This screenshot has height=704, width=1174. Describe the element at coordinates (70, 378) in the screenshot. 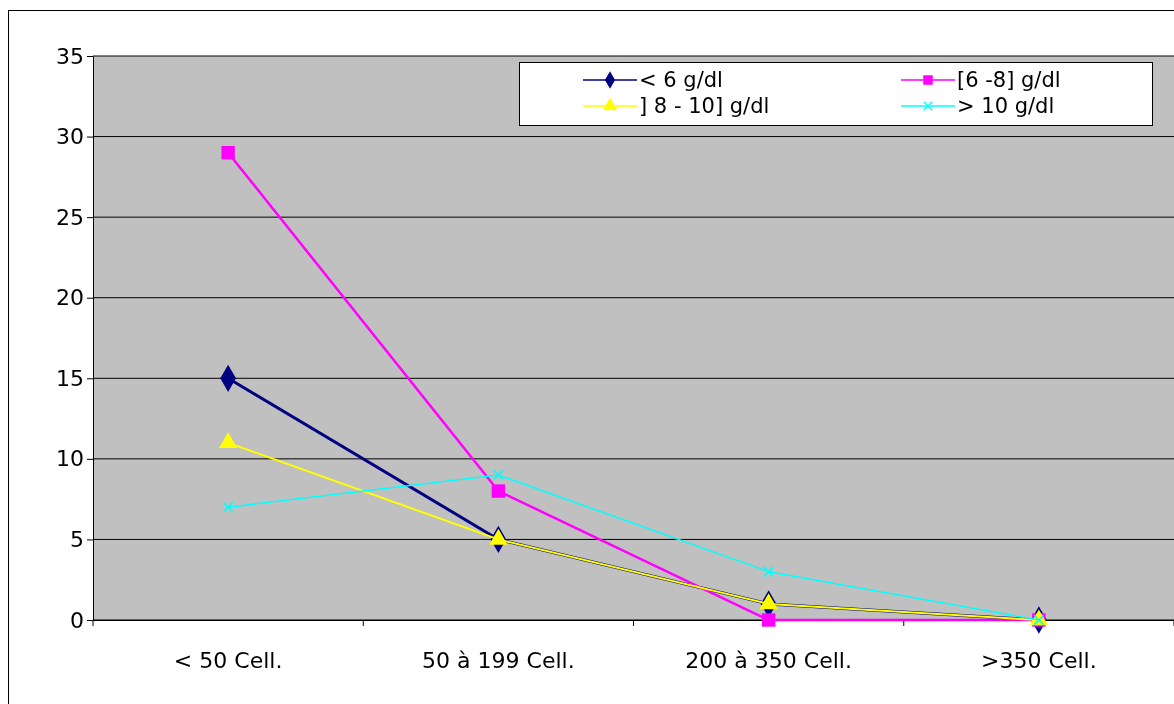

I see `y-tick-label: 15` at that location.